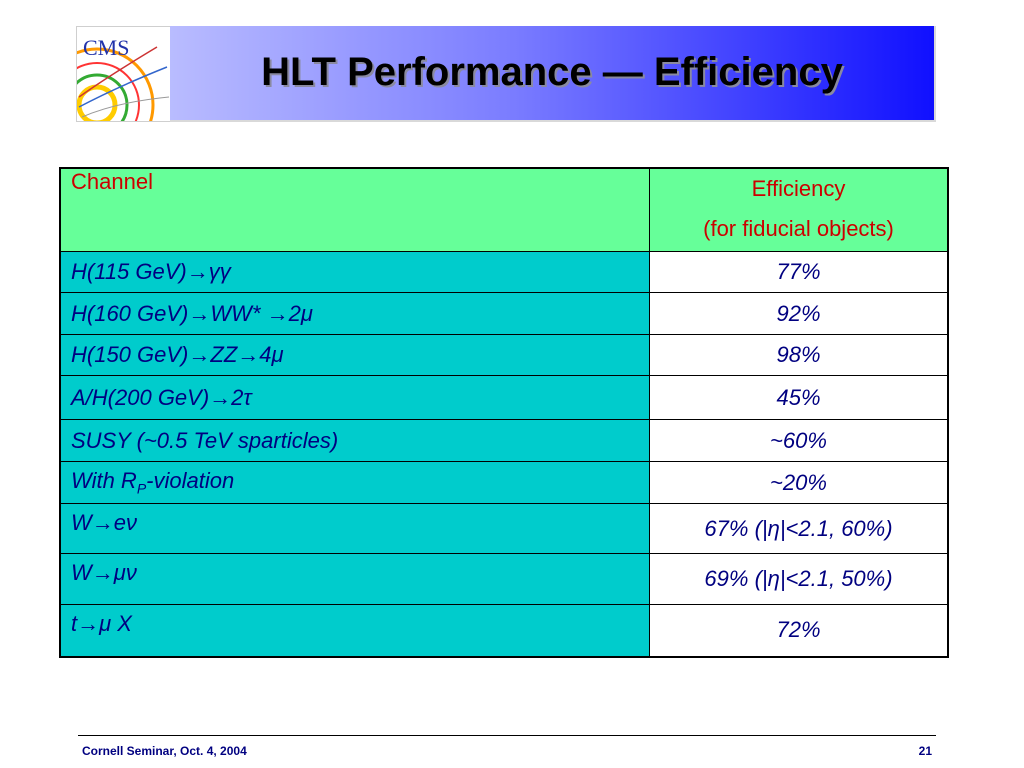  I want to click on header-channel: Channel, so click(354, 209).